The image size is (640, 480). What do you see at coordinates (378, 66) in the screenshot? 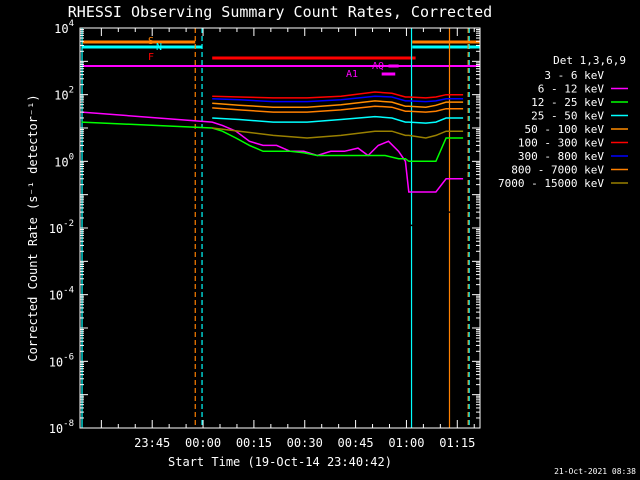
I see `flag-label: AQ` at bounding box center [378, 66].